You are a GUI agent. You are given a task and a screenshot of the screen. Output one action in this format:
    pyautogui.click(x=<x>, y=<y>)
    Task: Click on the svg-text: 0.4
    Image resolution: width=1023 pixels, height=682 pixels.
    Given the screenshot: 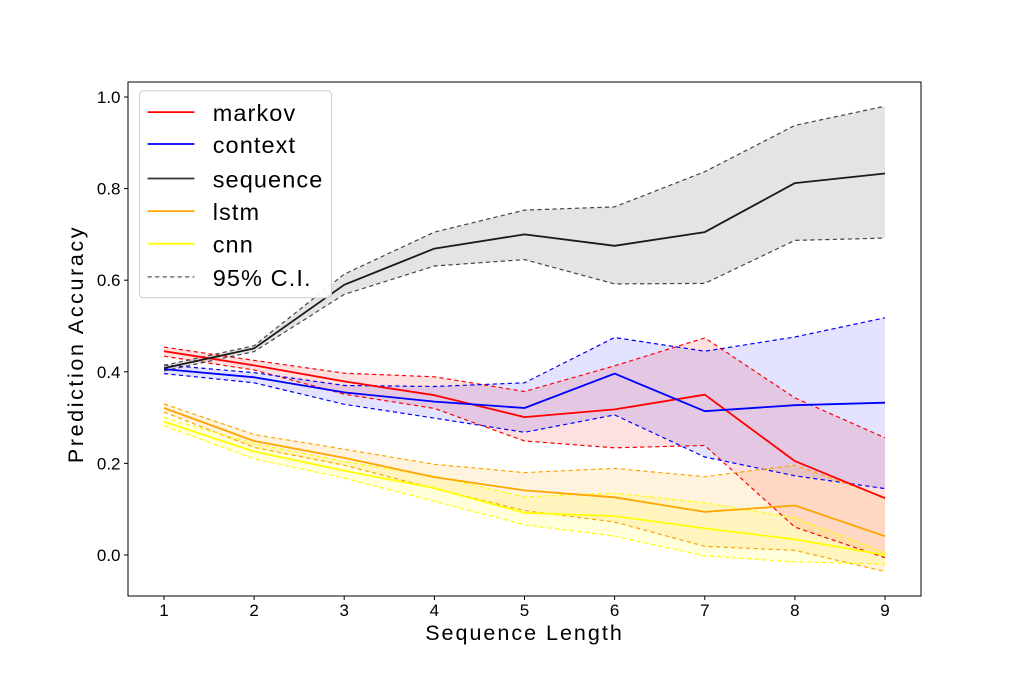 What is the action you would take?
    pyautogui.click(x=109, y=372)
    